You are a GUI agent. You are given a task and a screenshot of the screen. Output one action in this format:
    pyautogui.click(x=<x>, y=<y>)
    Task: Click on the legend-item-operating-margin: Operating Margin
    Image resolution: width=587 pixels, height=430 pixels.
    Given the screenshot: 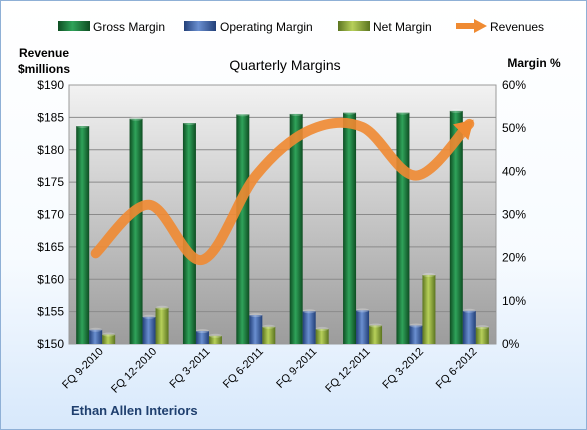 What is the action you would take?
    pyautogui.click(x=248, y=27)
    